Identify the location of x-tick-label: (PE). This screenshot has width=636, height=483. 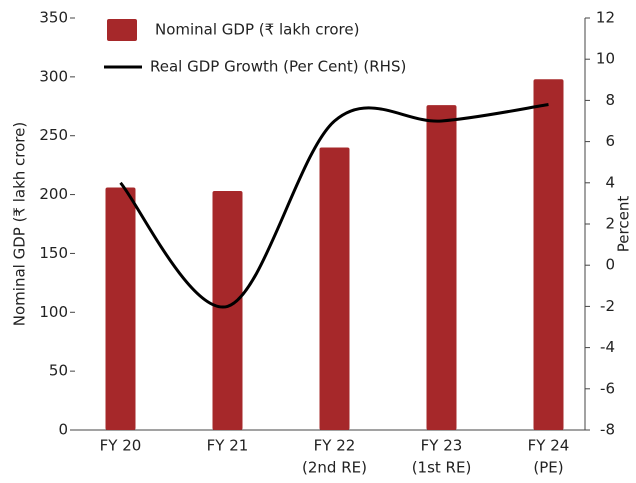
(548, 468).